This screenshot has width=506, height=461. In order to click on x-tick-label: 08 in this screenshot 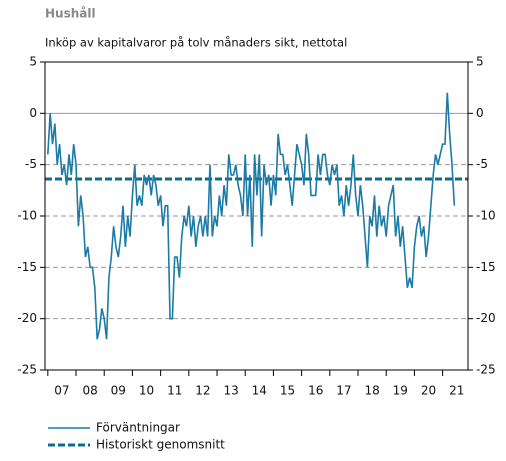, I will do `click(89, 391)`.